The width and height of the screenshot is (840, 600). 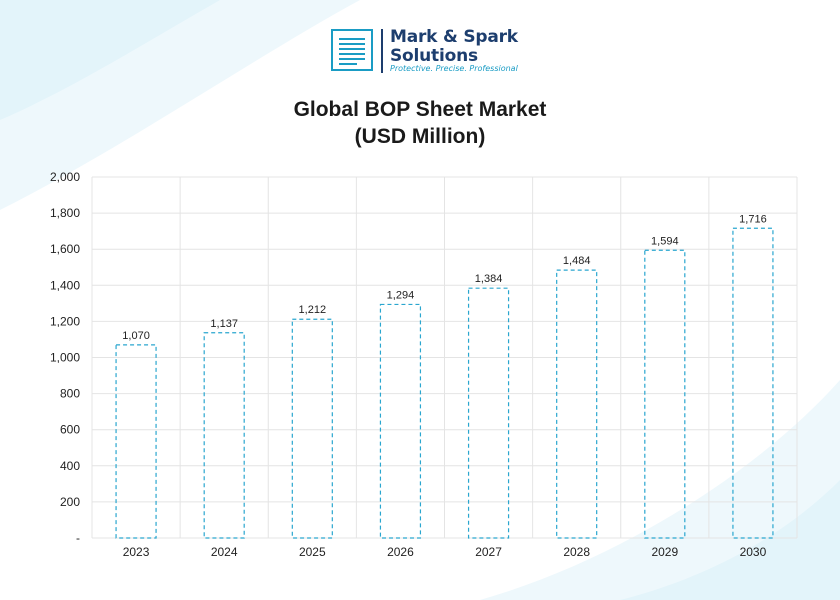 I want to click on bar-2029, so click(x=665, y=394).